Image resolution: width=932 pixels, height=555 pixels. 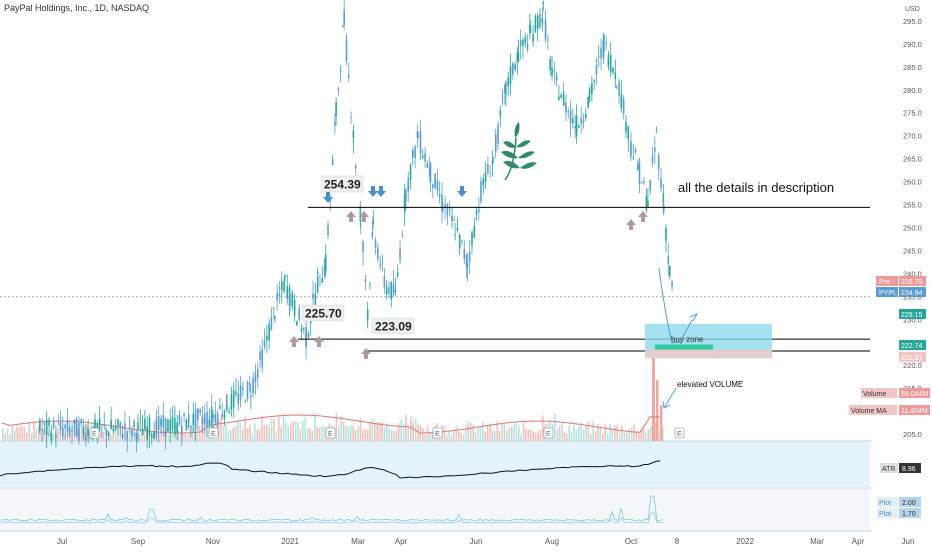 I want to click on leaf-shape, so click(x=523, y=144).